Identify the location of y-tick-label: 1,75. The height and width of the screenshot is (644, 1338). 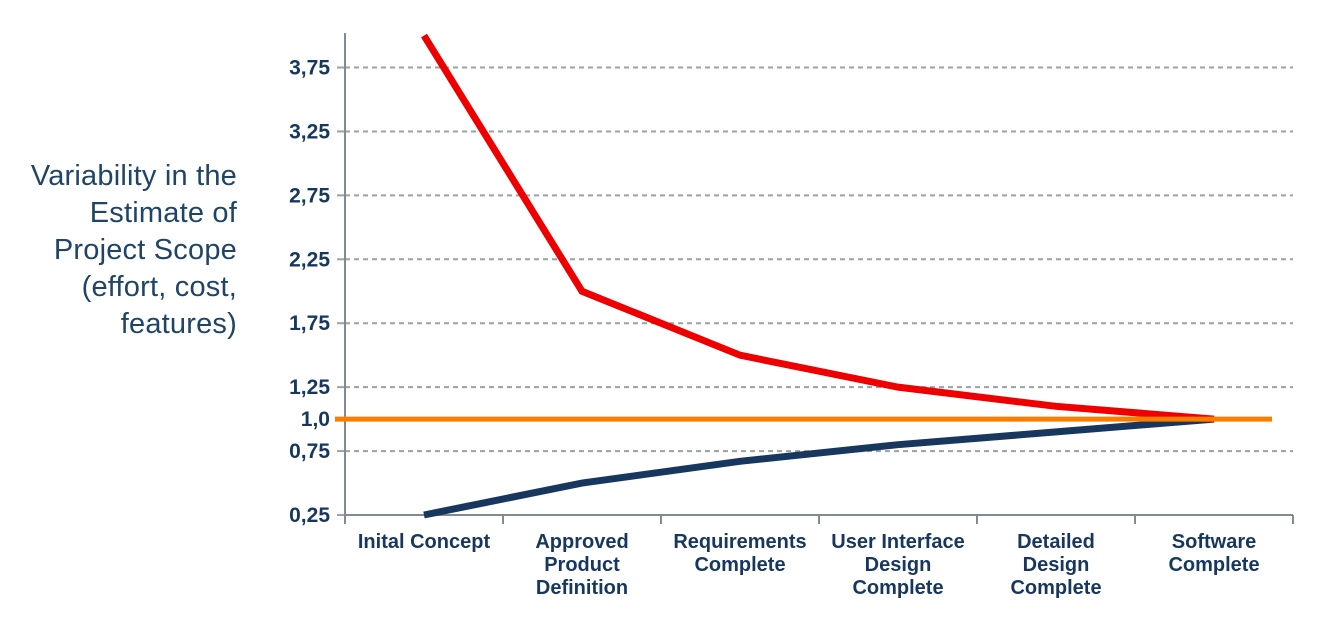
(309, 323).